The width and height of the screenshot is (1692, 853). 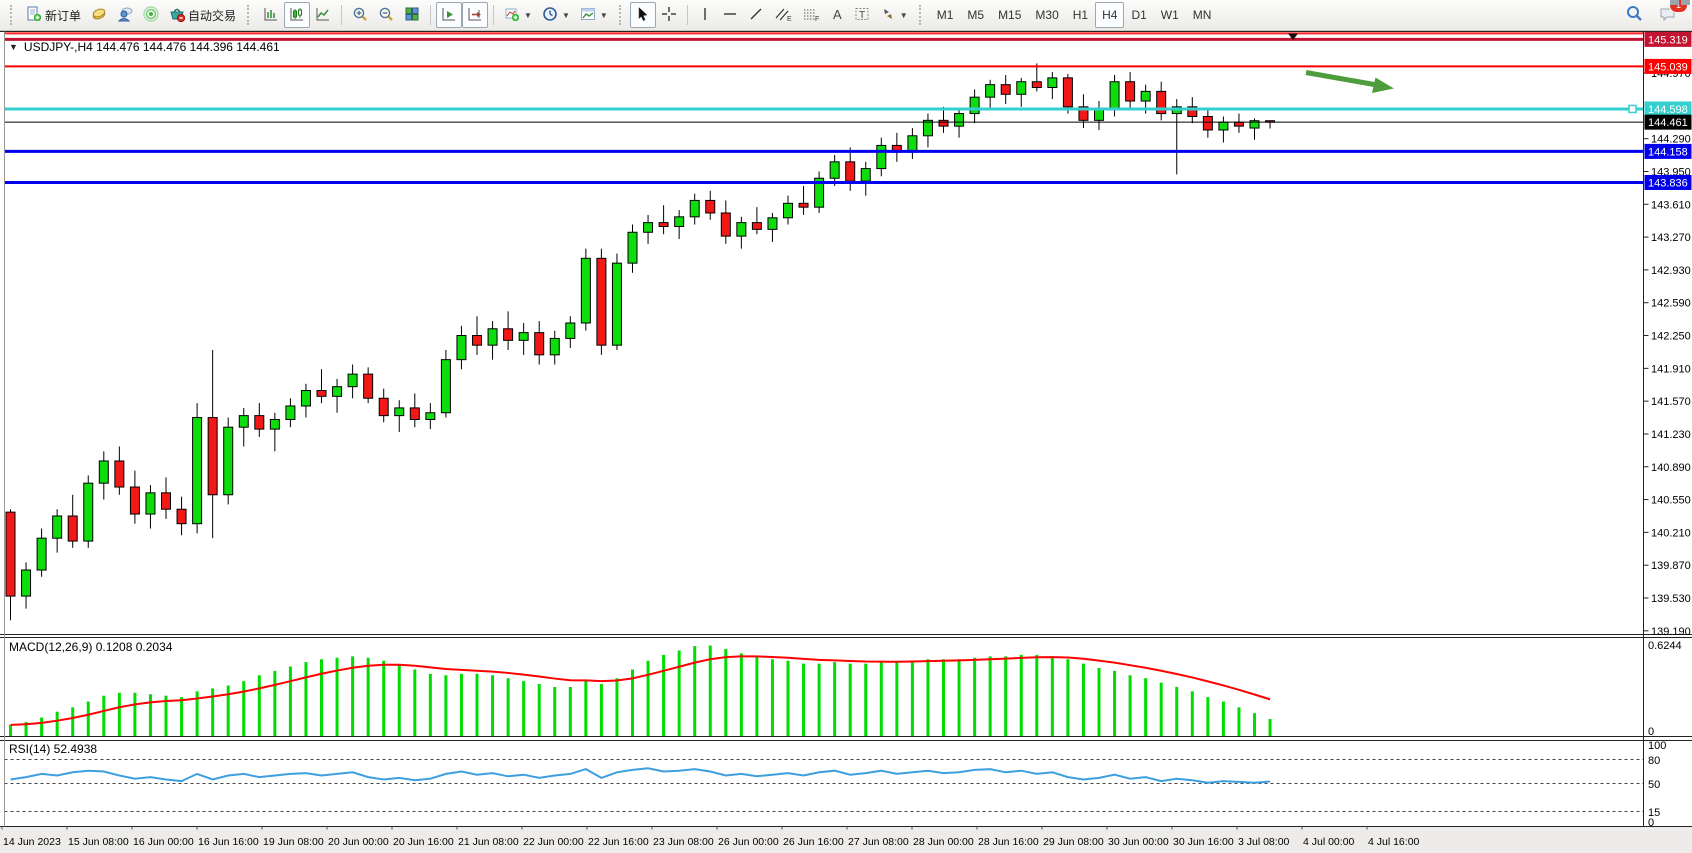 What do you see at coordinates (556, 15) in the screenshot?
I see `periods-button: ▼` at bounding box center [556, 15].